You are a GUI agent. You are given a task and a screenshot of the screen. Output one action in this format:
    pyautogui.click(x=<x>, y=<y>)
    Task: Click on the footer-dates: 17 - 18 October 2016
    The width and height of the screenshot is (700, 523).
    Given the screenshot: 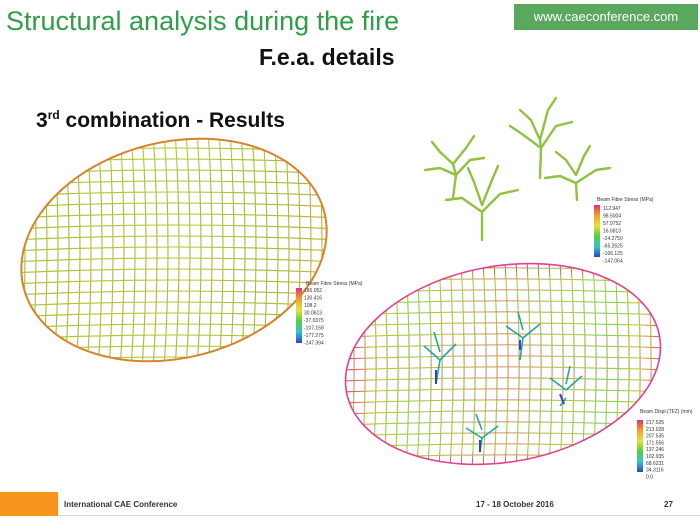 What is the action you would take?
    pyautogui.click(x=515, y=504)
    